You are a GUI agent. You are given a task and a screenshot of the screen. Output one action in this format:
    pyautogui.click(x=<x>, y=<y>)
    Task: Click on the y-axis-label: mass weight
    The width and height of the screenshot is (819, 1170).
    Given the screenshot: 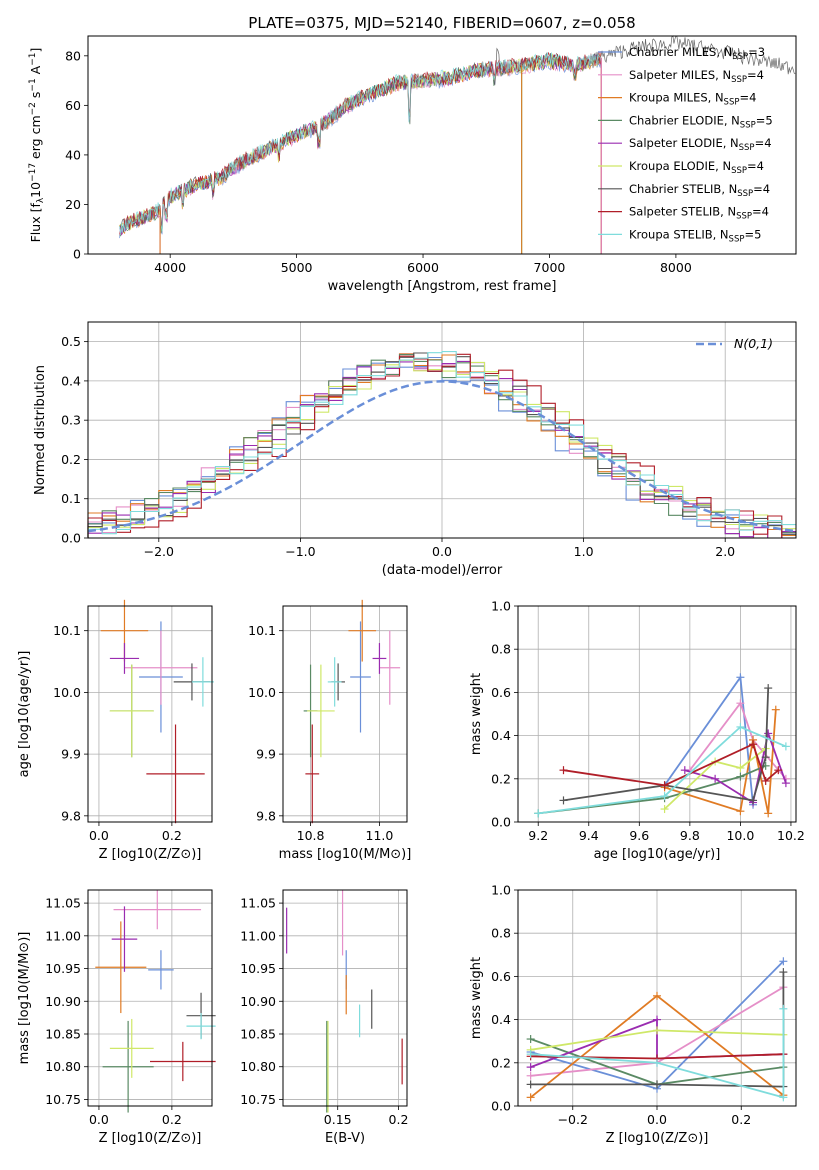 What is the action you would take?
    pyautogui.click(x=476, y=714)
    